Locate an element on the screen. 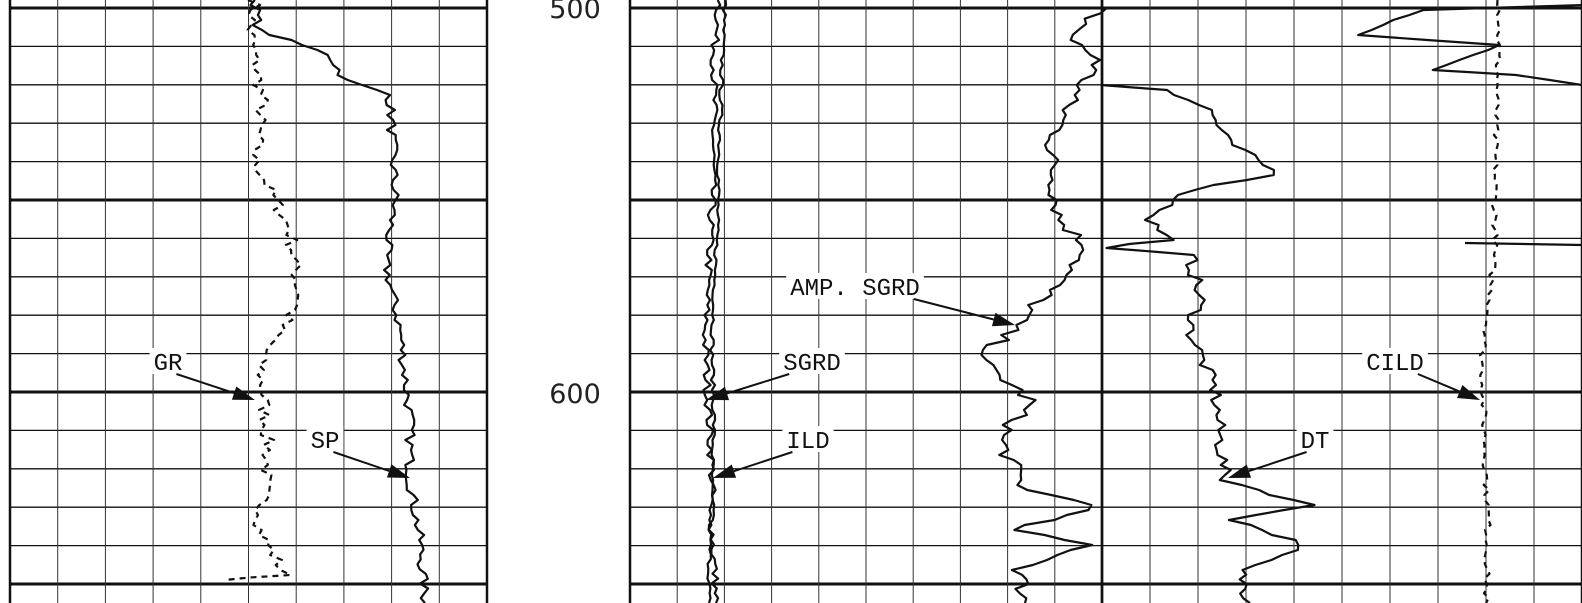  curve-label: SGRD is located at coordinates (812, 364).